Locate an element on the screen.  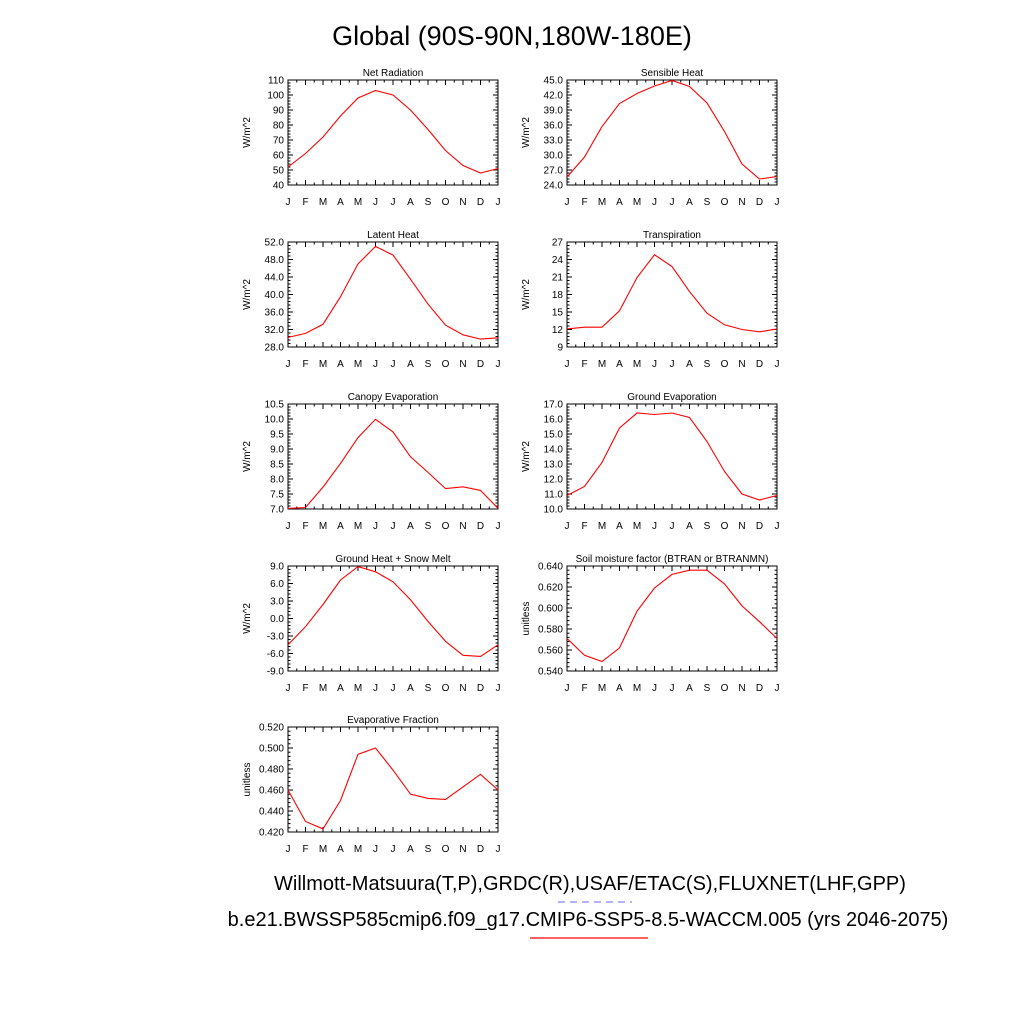
y-tick-label: 8.5 is located at coordinates (277, 465).